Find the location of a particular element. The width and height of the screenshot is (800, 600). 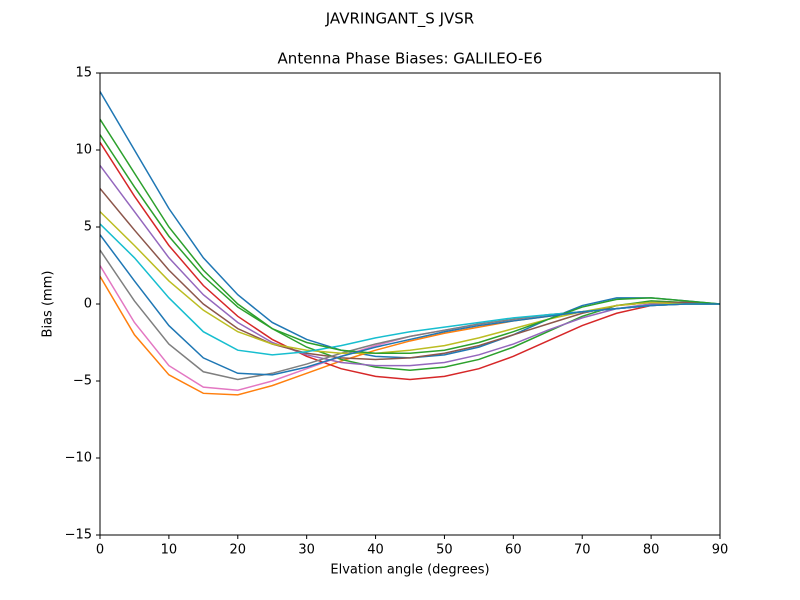

x-tick-label: 90 is located at coordinates (720, 550).